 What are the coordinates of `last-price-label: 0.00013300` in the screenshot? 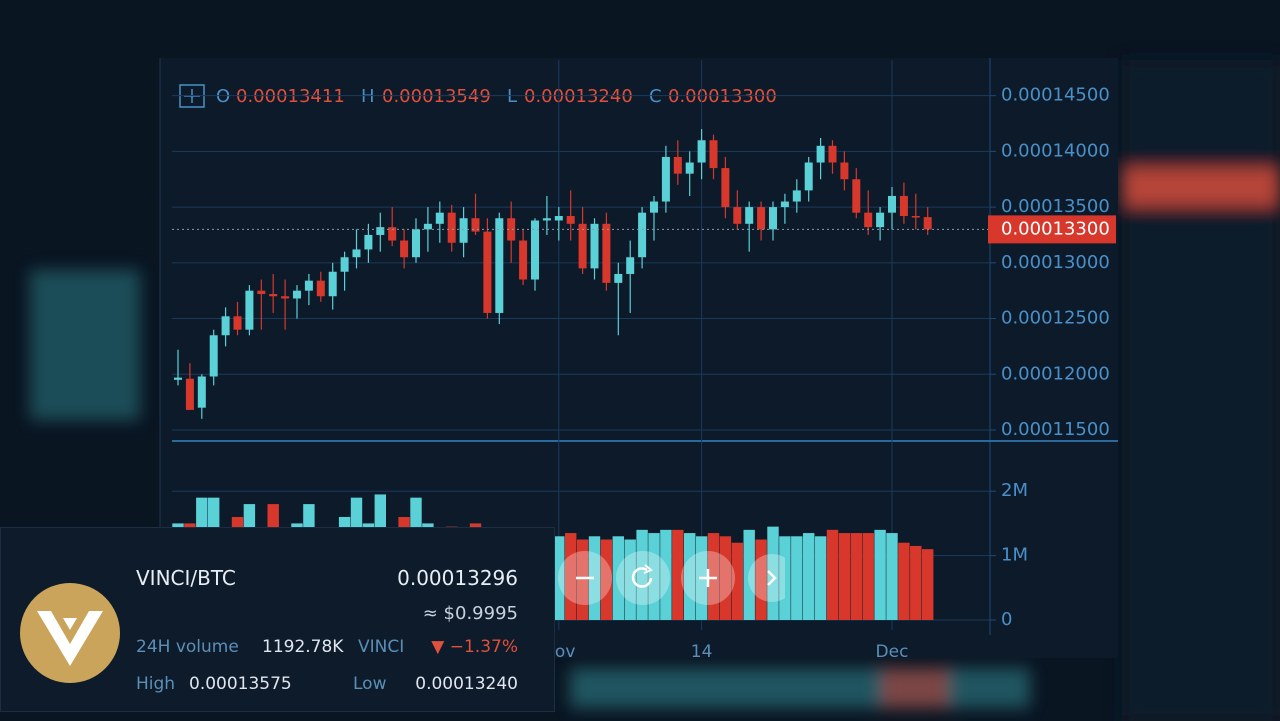 It's located at (1055, 228).